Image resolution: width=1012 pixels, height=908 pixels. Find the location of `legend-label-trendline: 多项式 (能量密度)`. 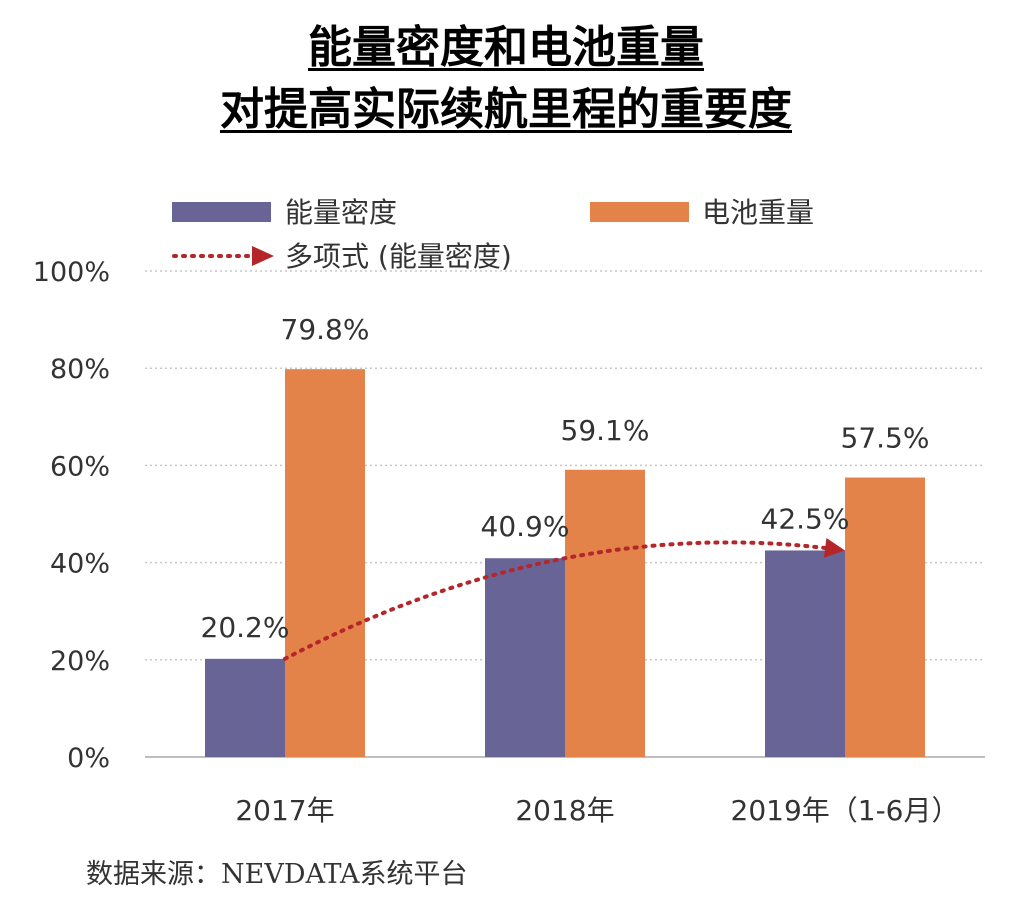

legend-label-trendline: 多项式 (能量密度) is located at coordinates (398, 256).